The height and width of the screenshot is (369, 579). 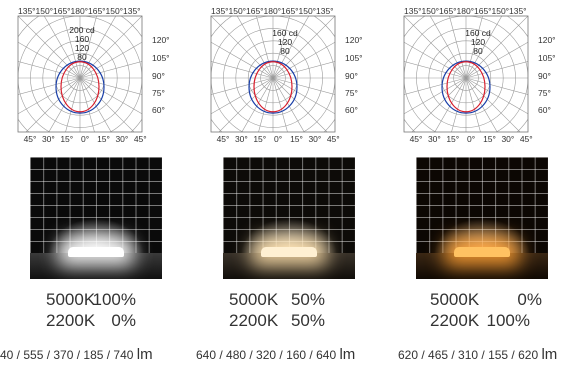 I want to click on pct-5000k: 100%, so click(x=114, y=299).